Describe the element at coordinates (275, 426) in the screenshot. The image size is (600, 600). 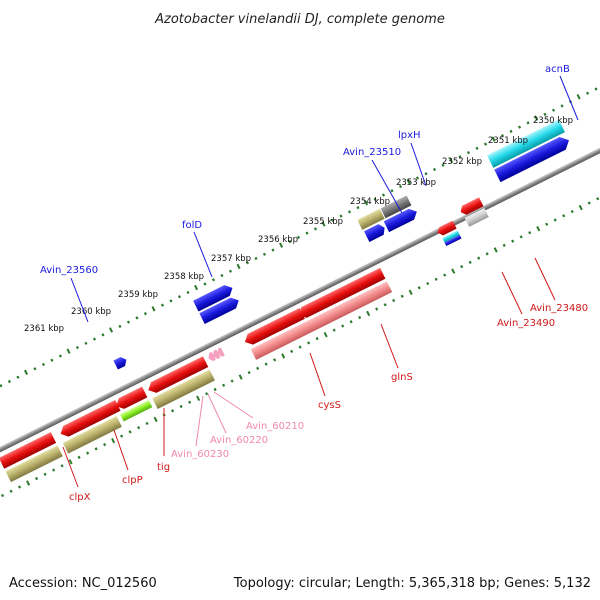
I see `gene-label-avin-60210: Avin_60210` at that location.